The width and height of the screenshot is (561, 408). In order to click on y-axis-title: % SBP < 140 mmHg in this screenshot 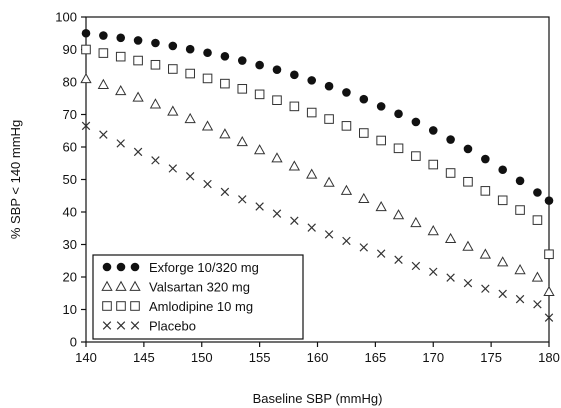, I will do `click(15, 179)`.